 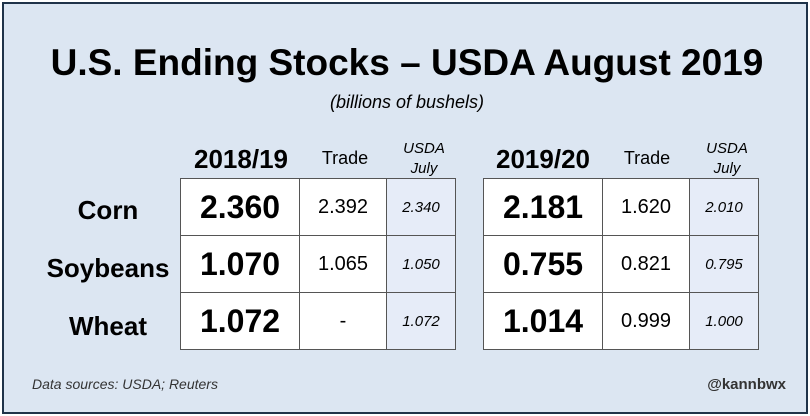 I want to click on row-label-soybeans: Soybeans, so click(x=108, y=268).